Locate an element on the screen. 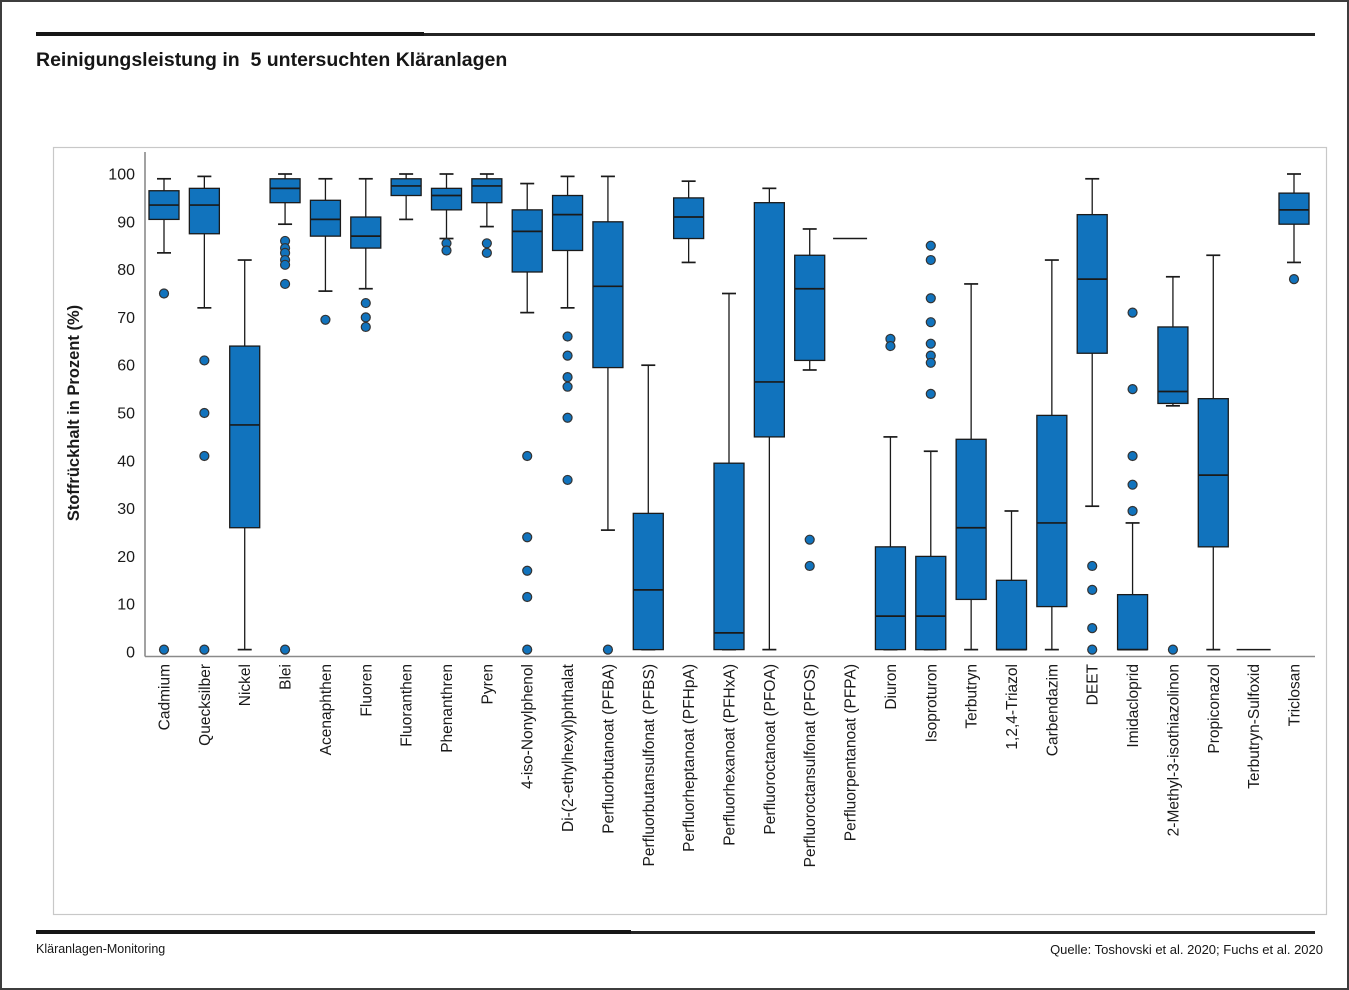 This screenshot has height=990, width=1349. box-2-methyl-3-isothiazolinon: 2-Methyl-3-isothiazolinon is located at coordinates (1173, 555).